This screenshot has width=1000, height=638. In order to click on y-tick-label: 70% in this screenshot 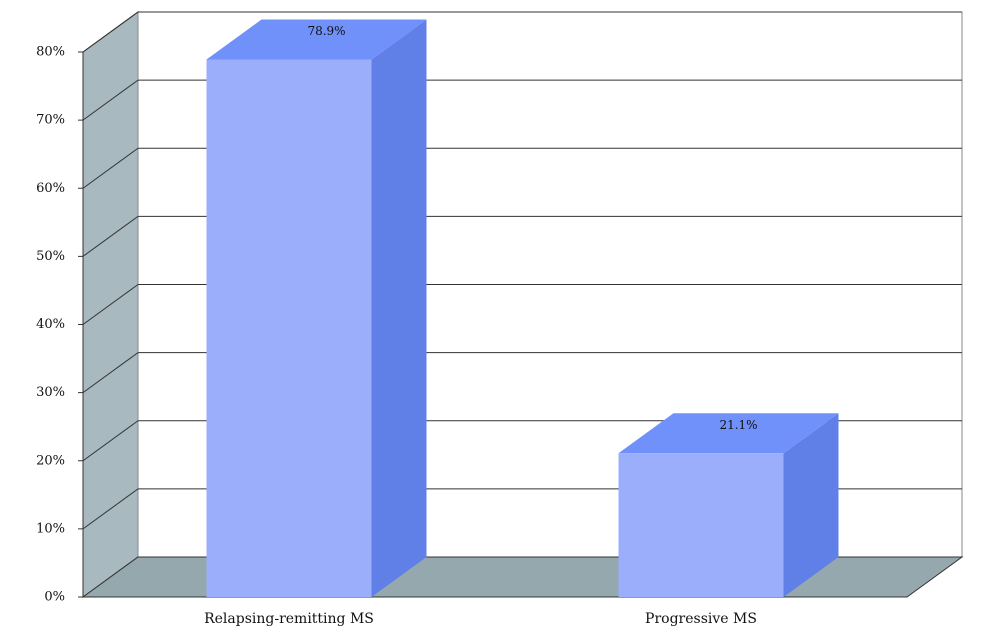, I will do `click(50, 120)`.